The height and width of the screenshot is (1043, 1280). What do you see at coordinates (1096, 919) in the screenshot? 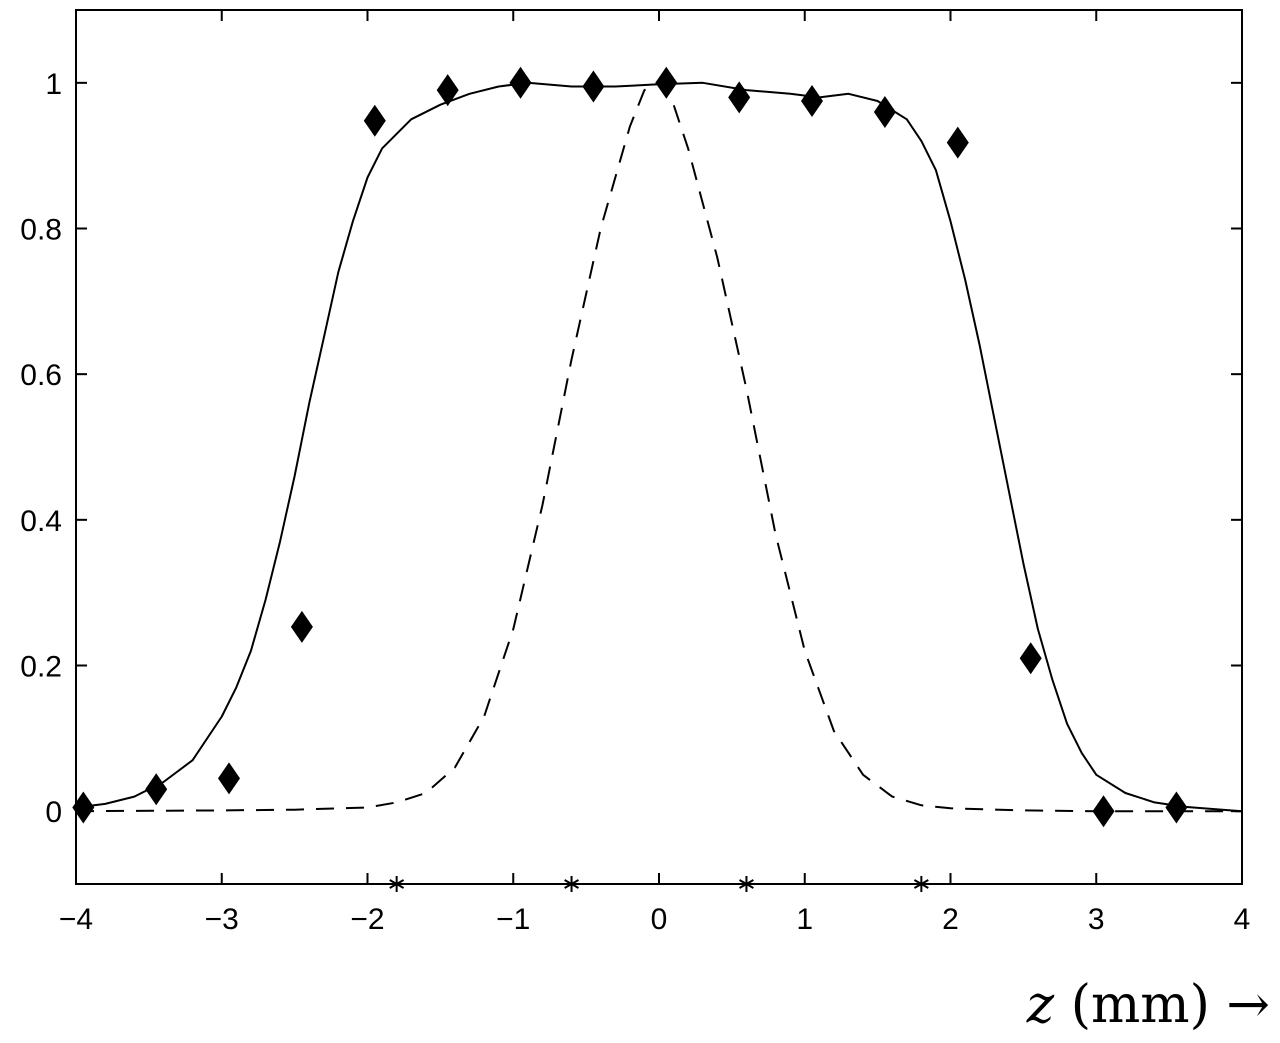
I see `x-tick-label: 3` at bounding box center [1096, 919].